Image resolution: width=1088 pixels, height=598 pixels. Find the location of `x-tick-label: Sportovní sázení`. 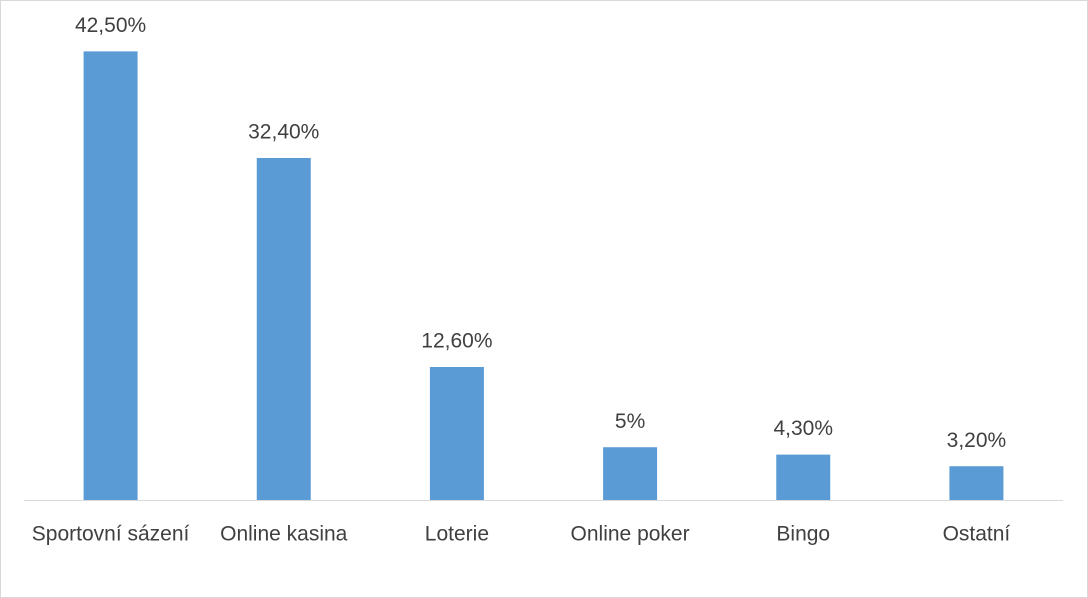

x-tick-label: Sportovní sázení is located at coordinates (111, 534).